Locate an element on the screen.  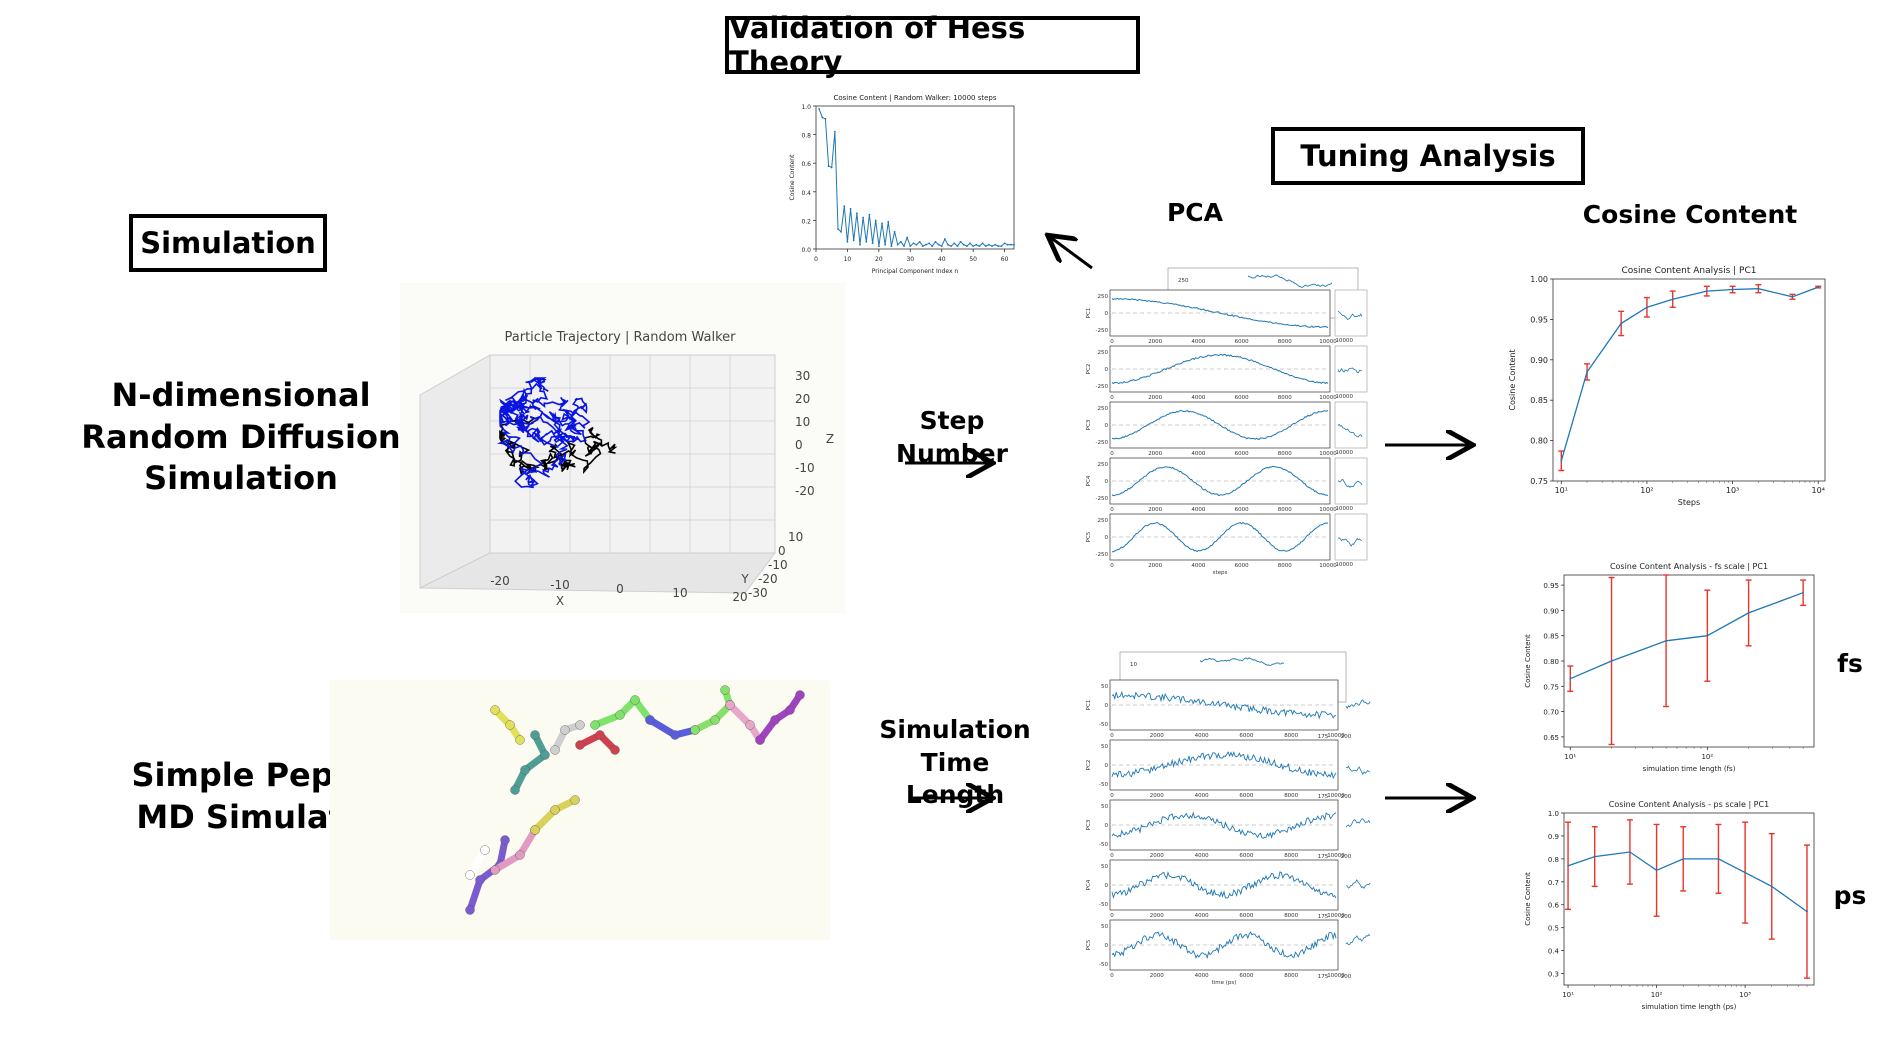
x-tick-label: 20 is located at coordinates (879, 259).